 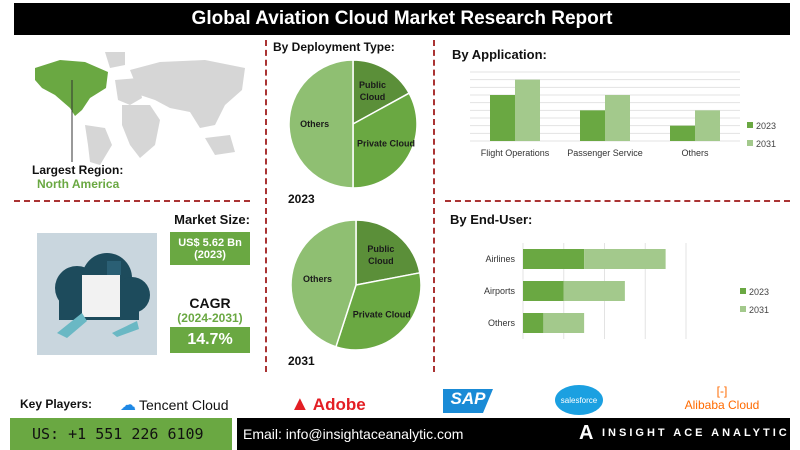 I want to click on adobe-logo: ▲ Adobe, so click(x=328, y=404).